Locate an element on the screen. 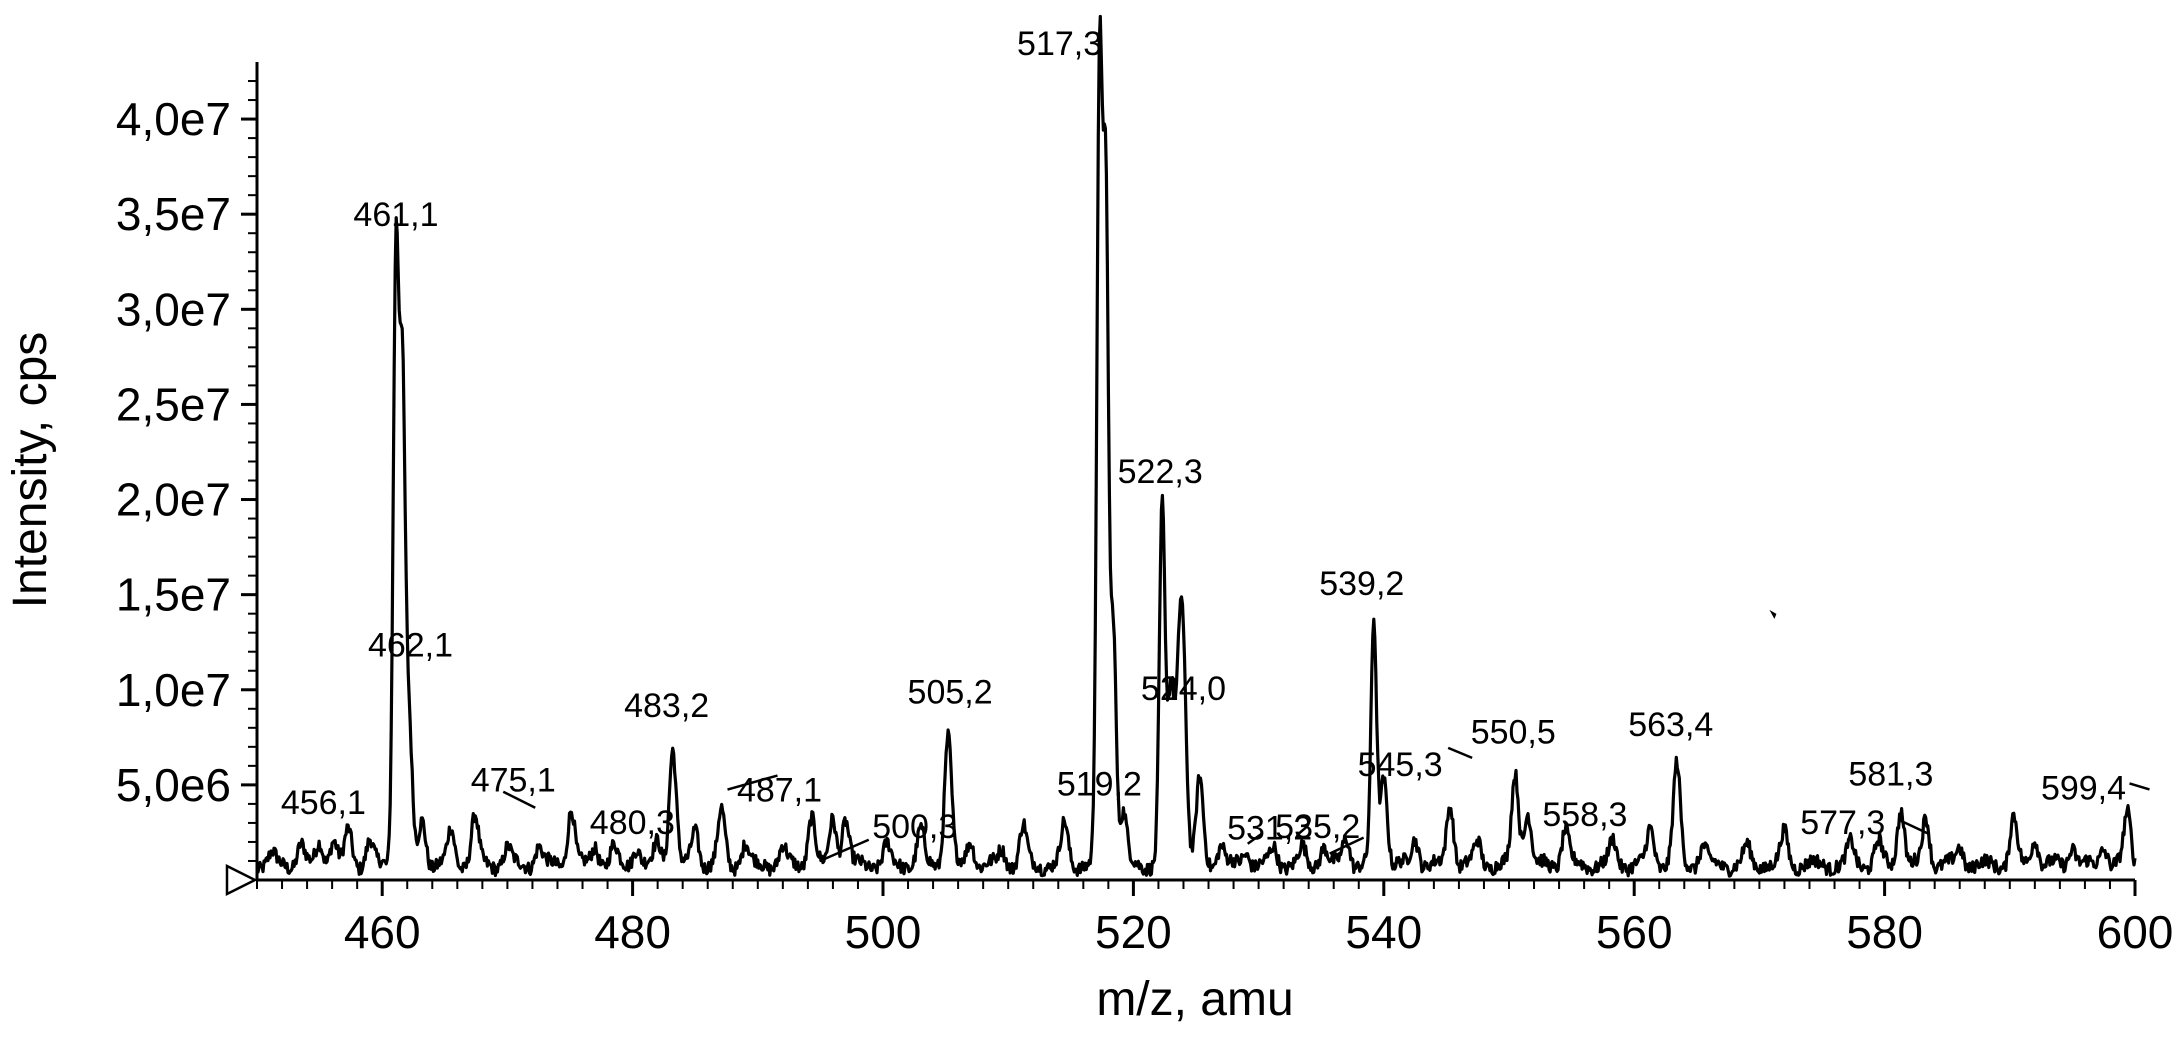  peak-label-517-3: 517,3 is located at coordinates (1059, 44).